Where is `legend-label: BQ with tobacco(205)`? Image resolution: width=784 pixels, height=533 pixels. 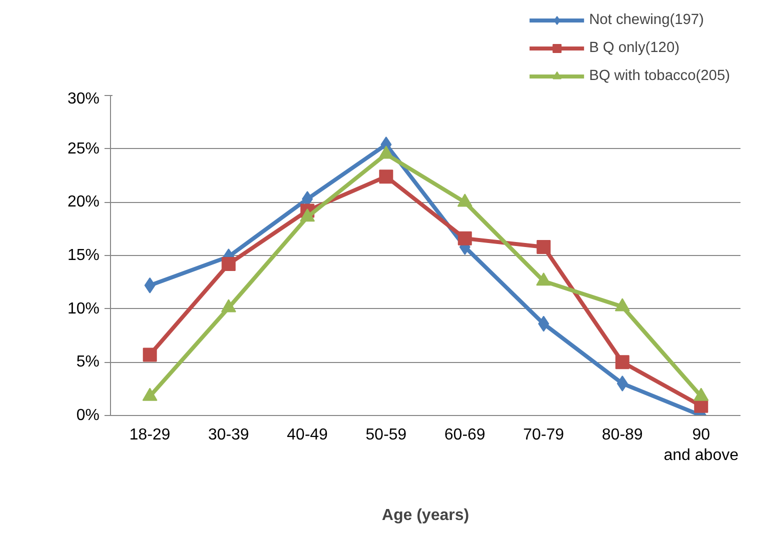
legend-label: BQ with tobacco(205) is located at coordinates (659, 76).